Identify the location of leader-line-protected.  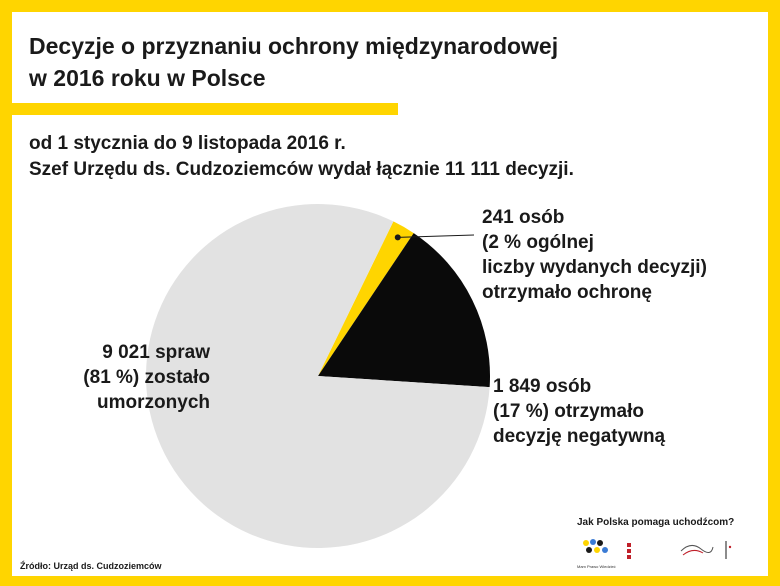
(436, 236).